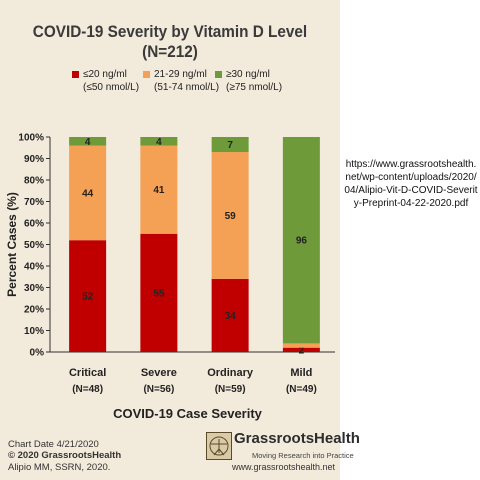  What do you see at coordinates (254, 87) in the screenshot?
I see `legend-sublabel-high: (≥75 nmol/L)` at bounding box center [254, 87].